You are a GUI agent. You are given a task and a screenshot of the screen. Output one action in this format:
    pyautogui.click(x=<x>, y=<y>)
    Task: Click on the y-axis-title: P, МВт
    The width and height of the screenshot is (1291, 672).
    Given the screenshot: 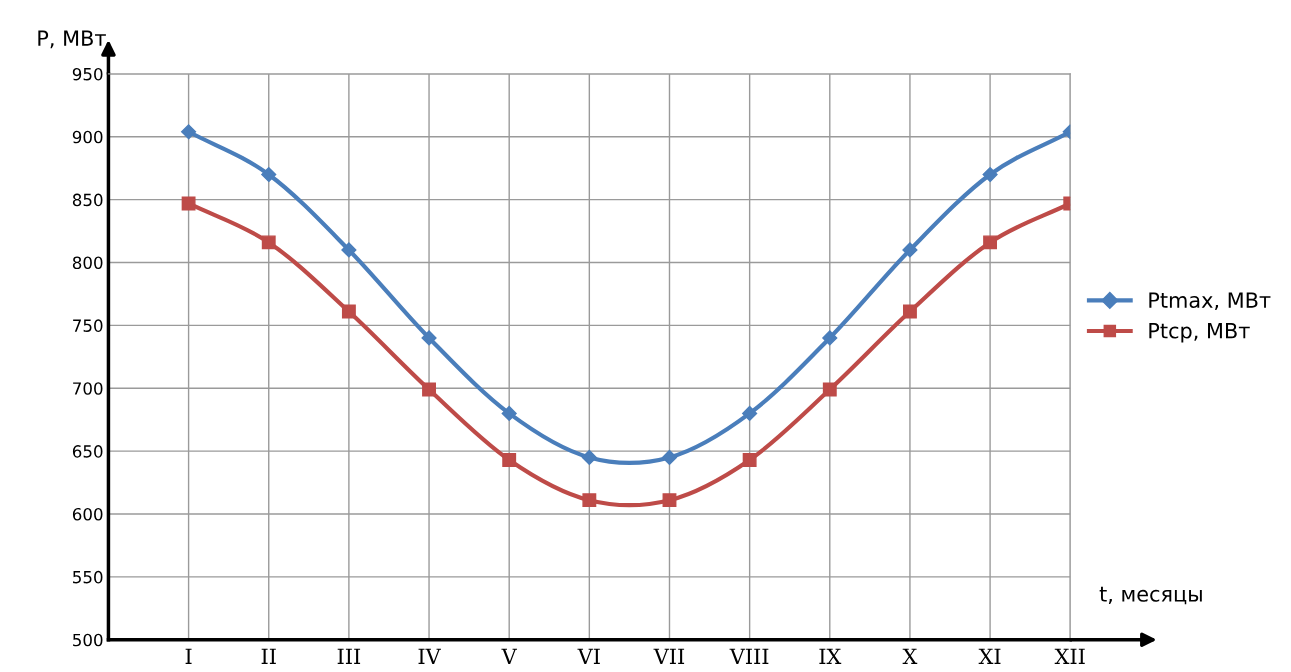 What is the action you would take?
    pyautogui.click(x=72, y=39)
    